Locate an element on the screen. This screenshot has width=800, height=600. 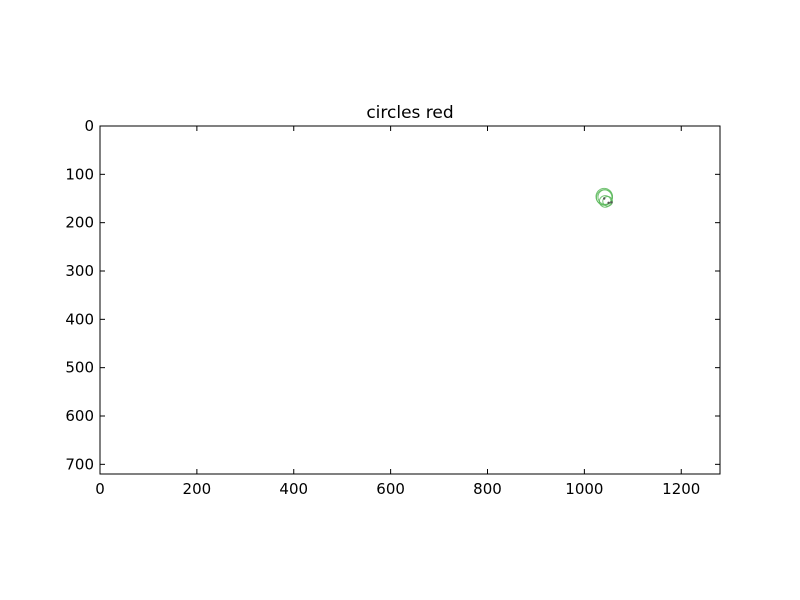
y-tick-label: 500 is located at coordinates (79, 368).